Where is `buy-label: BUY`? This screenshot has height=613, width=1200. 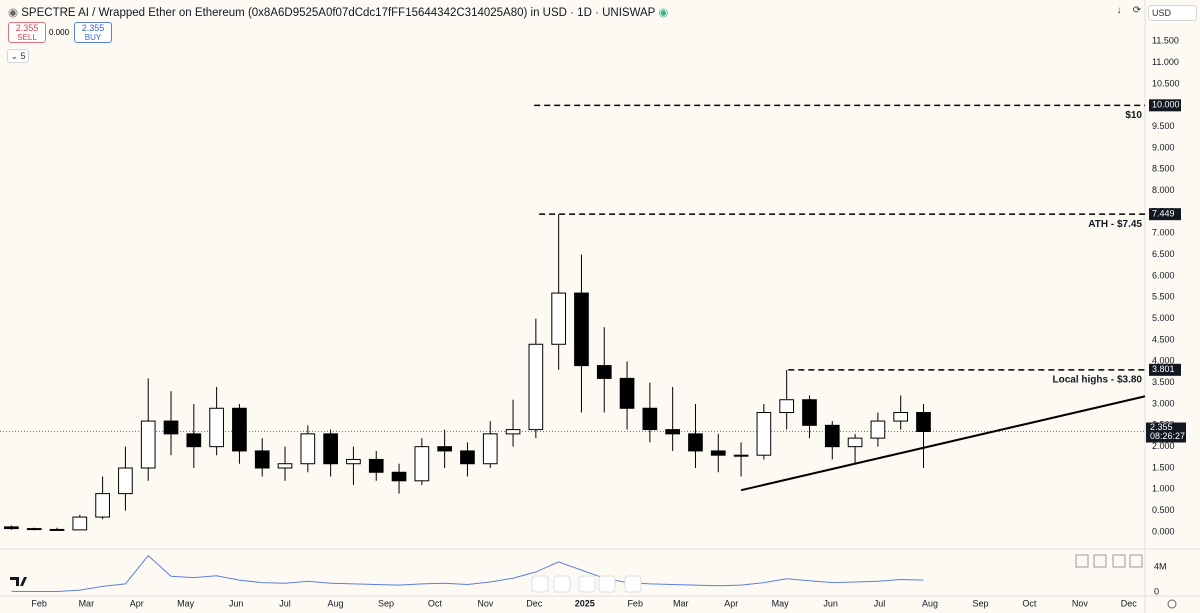 buy-label: BUY is located at coordinates (93, 37).